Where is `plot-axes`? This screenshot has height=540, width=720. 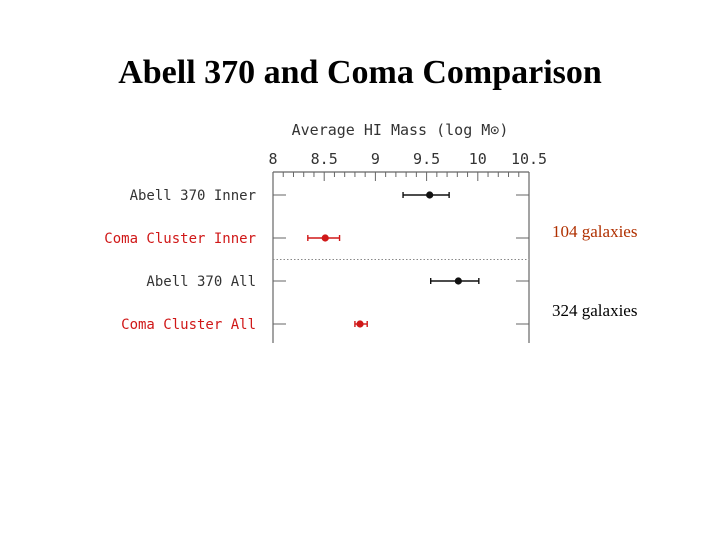 plot-axes is located at coordinates (401, 257).